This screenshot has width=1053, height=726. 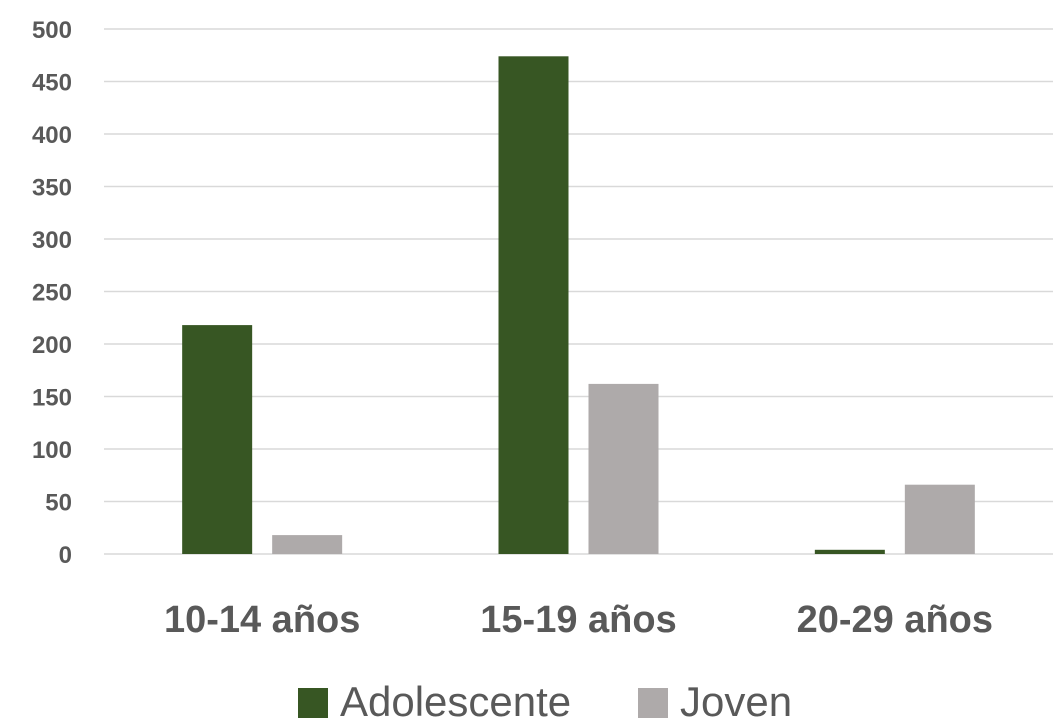 What do you see at coordinates (52, 240) in the screenshot?
I see `y-tick-label: 300` at bounding box center [52, 240].